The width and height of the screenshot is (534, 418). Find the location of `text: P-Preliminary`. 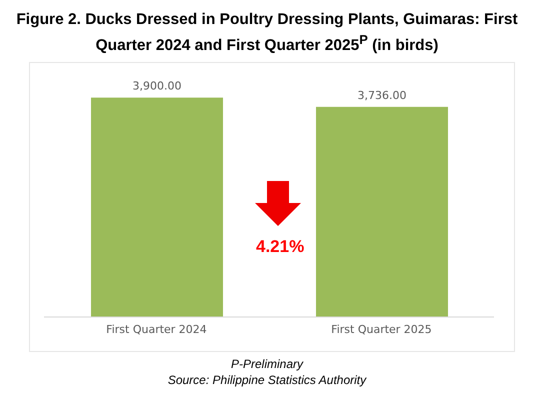

text: P-Preliminary is located at coordinates (267, 364).